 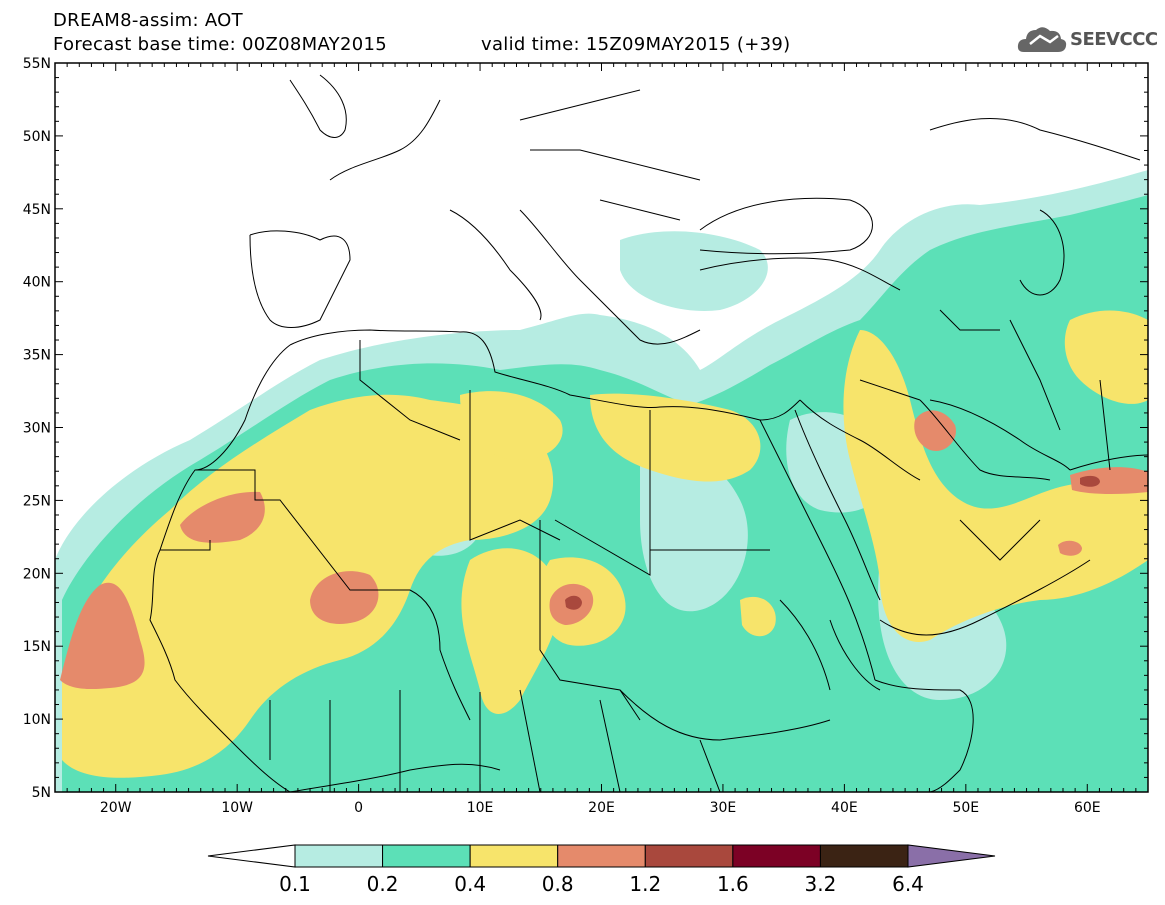 I want to click on lon-label: 30E, so click(x=723, y=808).